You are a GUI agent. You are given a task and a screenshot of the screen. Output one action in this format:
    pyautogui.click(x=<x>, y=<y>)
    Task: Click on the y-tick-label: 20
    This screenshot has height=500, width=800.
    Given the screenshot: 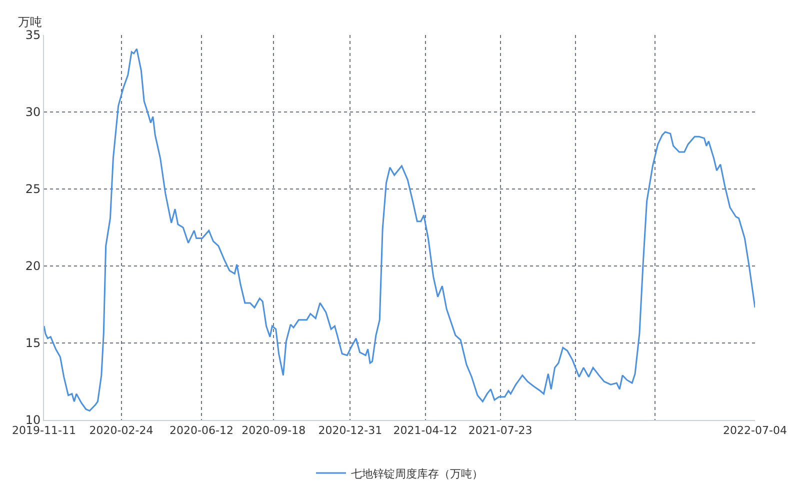 What is the action you would take?
    pyautogui.click(x=33, y=266)
    